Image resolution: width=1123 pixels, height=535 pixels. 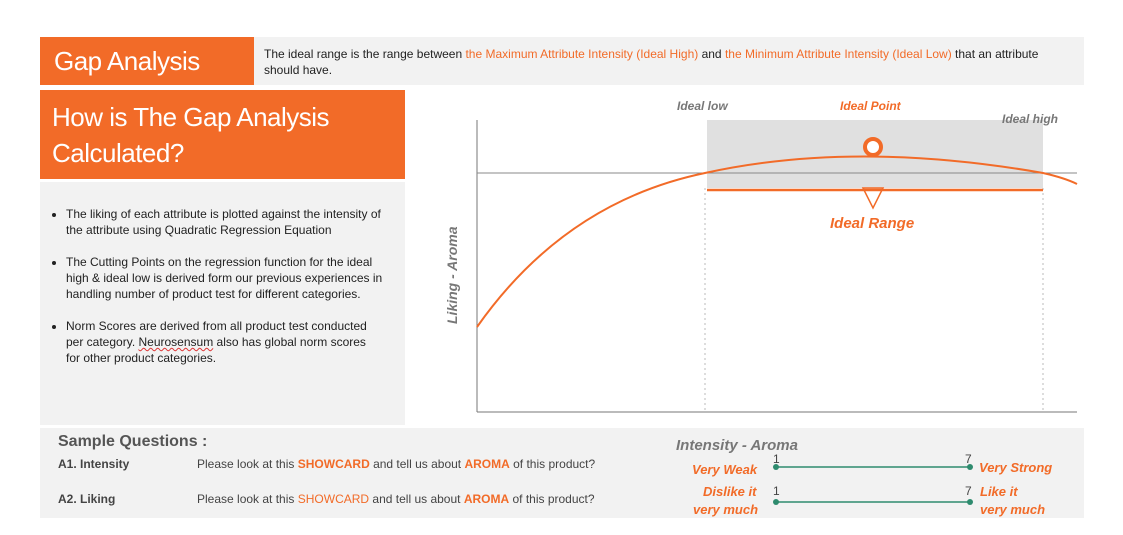 What do you see at coordinates (333, 499) in the screenshot?
I see `q2-showcard: SHOWCARD` at bounding box center [333, 499].